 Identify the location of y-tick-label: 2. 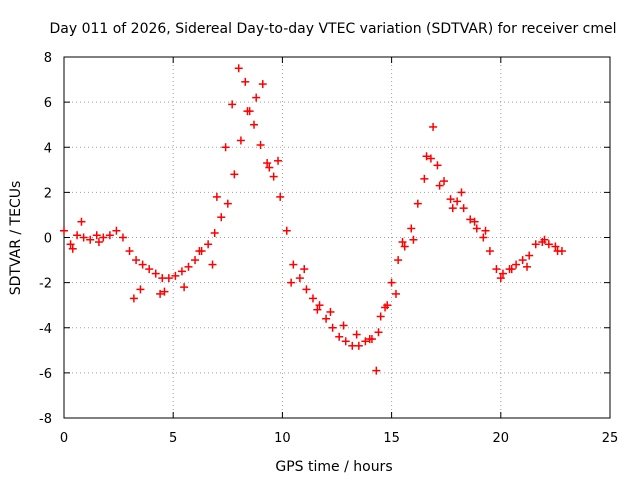
(48, 193).